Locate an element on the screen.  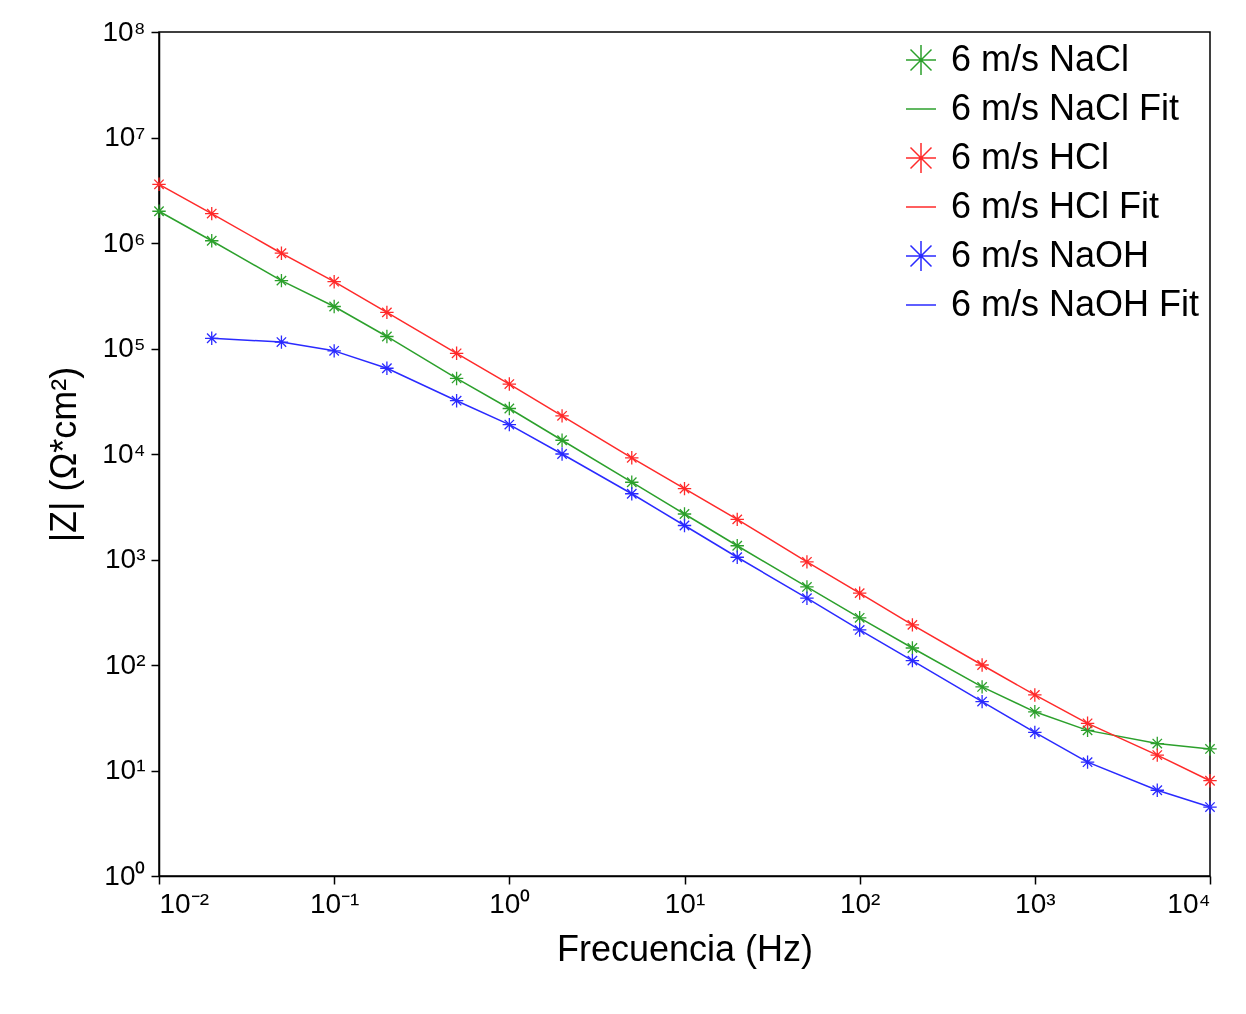
x-axis-title: Frecuencia (Hz) is located at coordinates (685, 948).